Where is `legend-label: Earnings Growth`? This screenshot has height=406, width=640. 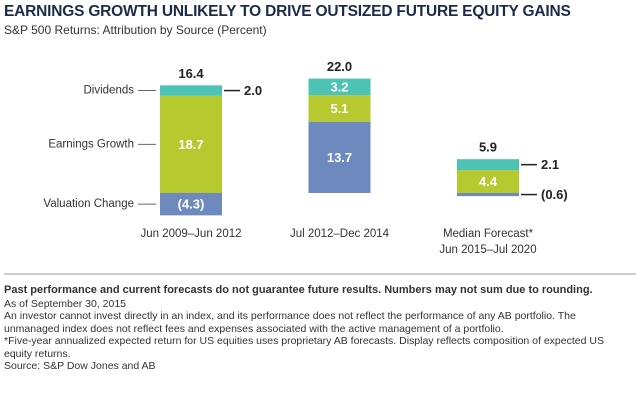 legend-label: Earnings Growth is located at coordinates (91, 144).